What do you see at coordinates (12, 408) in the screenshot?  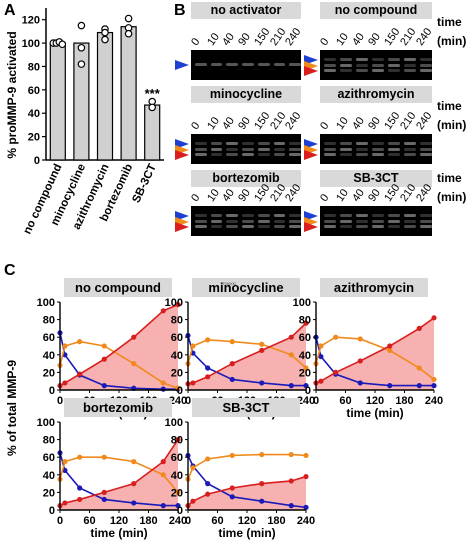 I see `panel-c-ylabel: % of total MMP-9` at bounding box center [12, 408].